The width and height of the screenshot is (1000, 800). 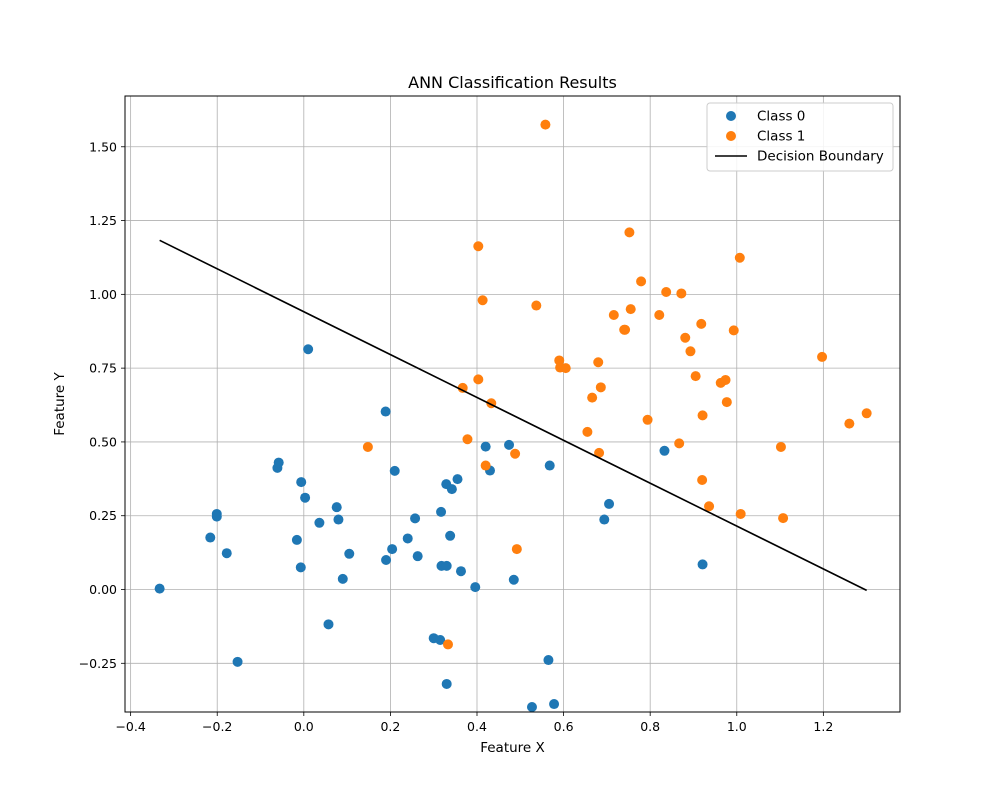 I want to click on chart-title: ANN Classification Results, so click(x=512, y=82).